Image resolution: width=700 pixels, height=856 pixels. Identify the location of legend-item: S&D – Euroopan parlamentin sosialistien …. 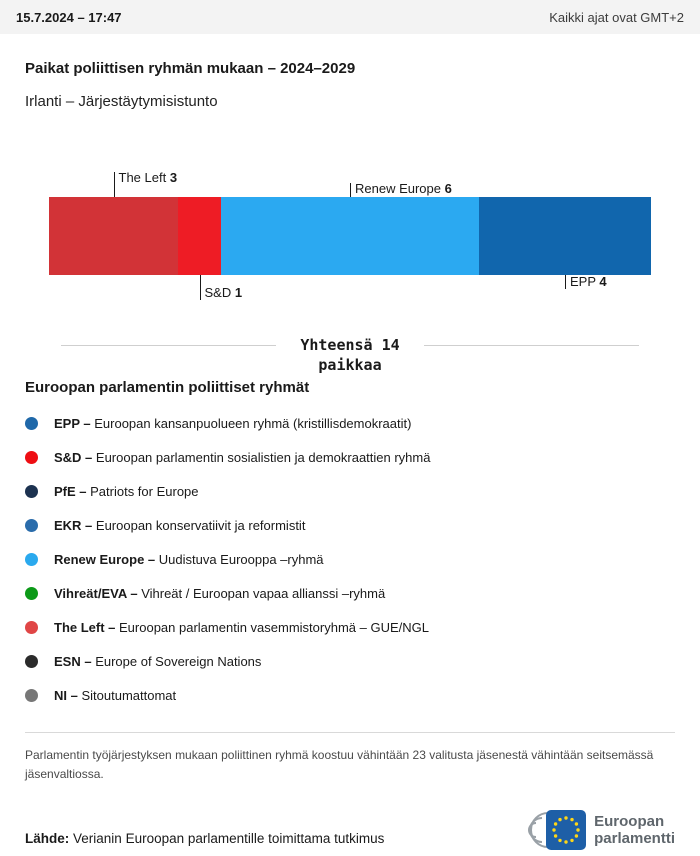
(350, 457).